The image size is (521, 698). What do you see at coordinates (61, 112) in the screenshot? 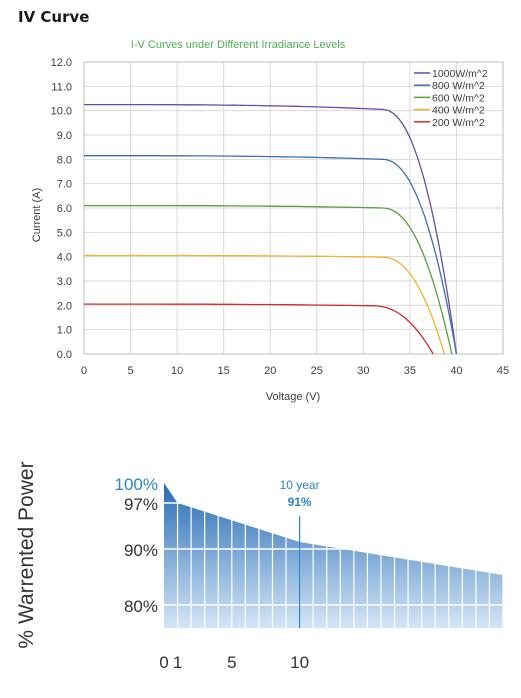
I see `iv-y-tick-label: 10.0` at bounding box center [61, 112].